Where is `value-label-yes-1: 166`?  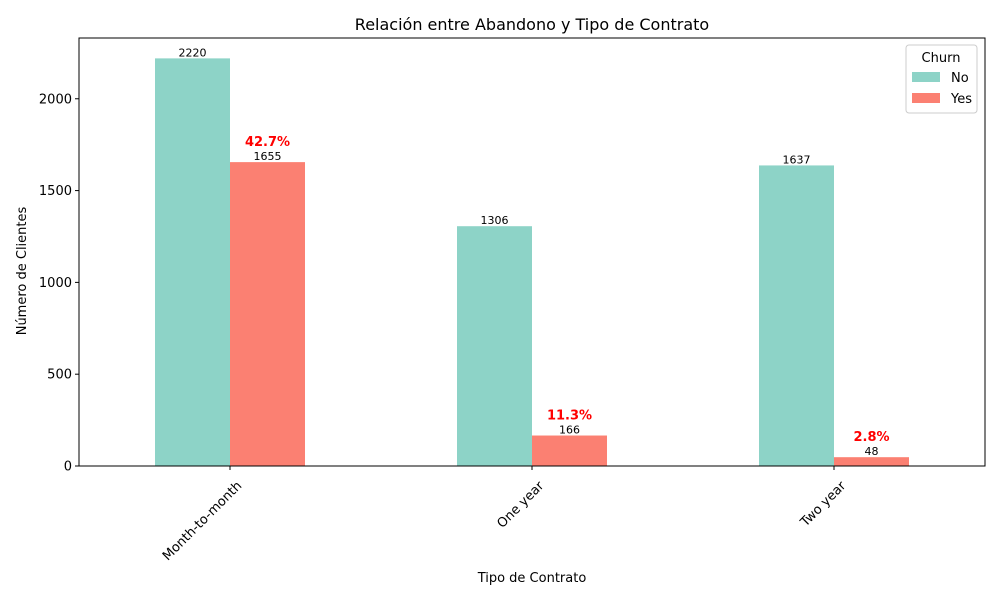 value-label-yes-1: 166 is located at coordinates (569, 430).